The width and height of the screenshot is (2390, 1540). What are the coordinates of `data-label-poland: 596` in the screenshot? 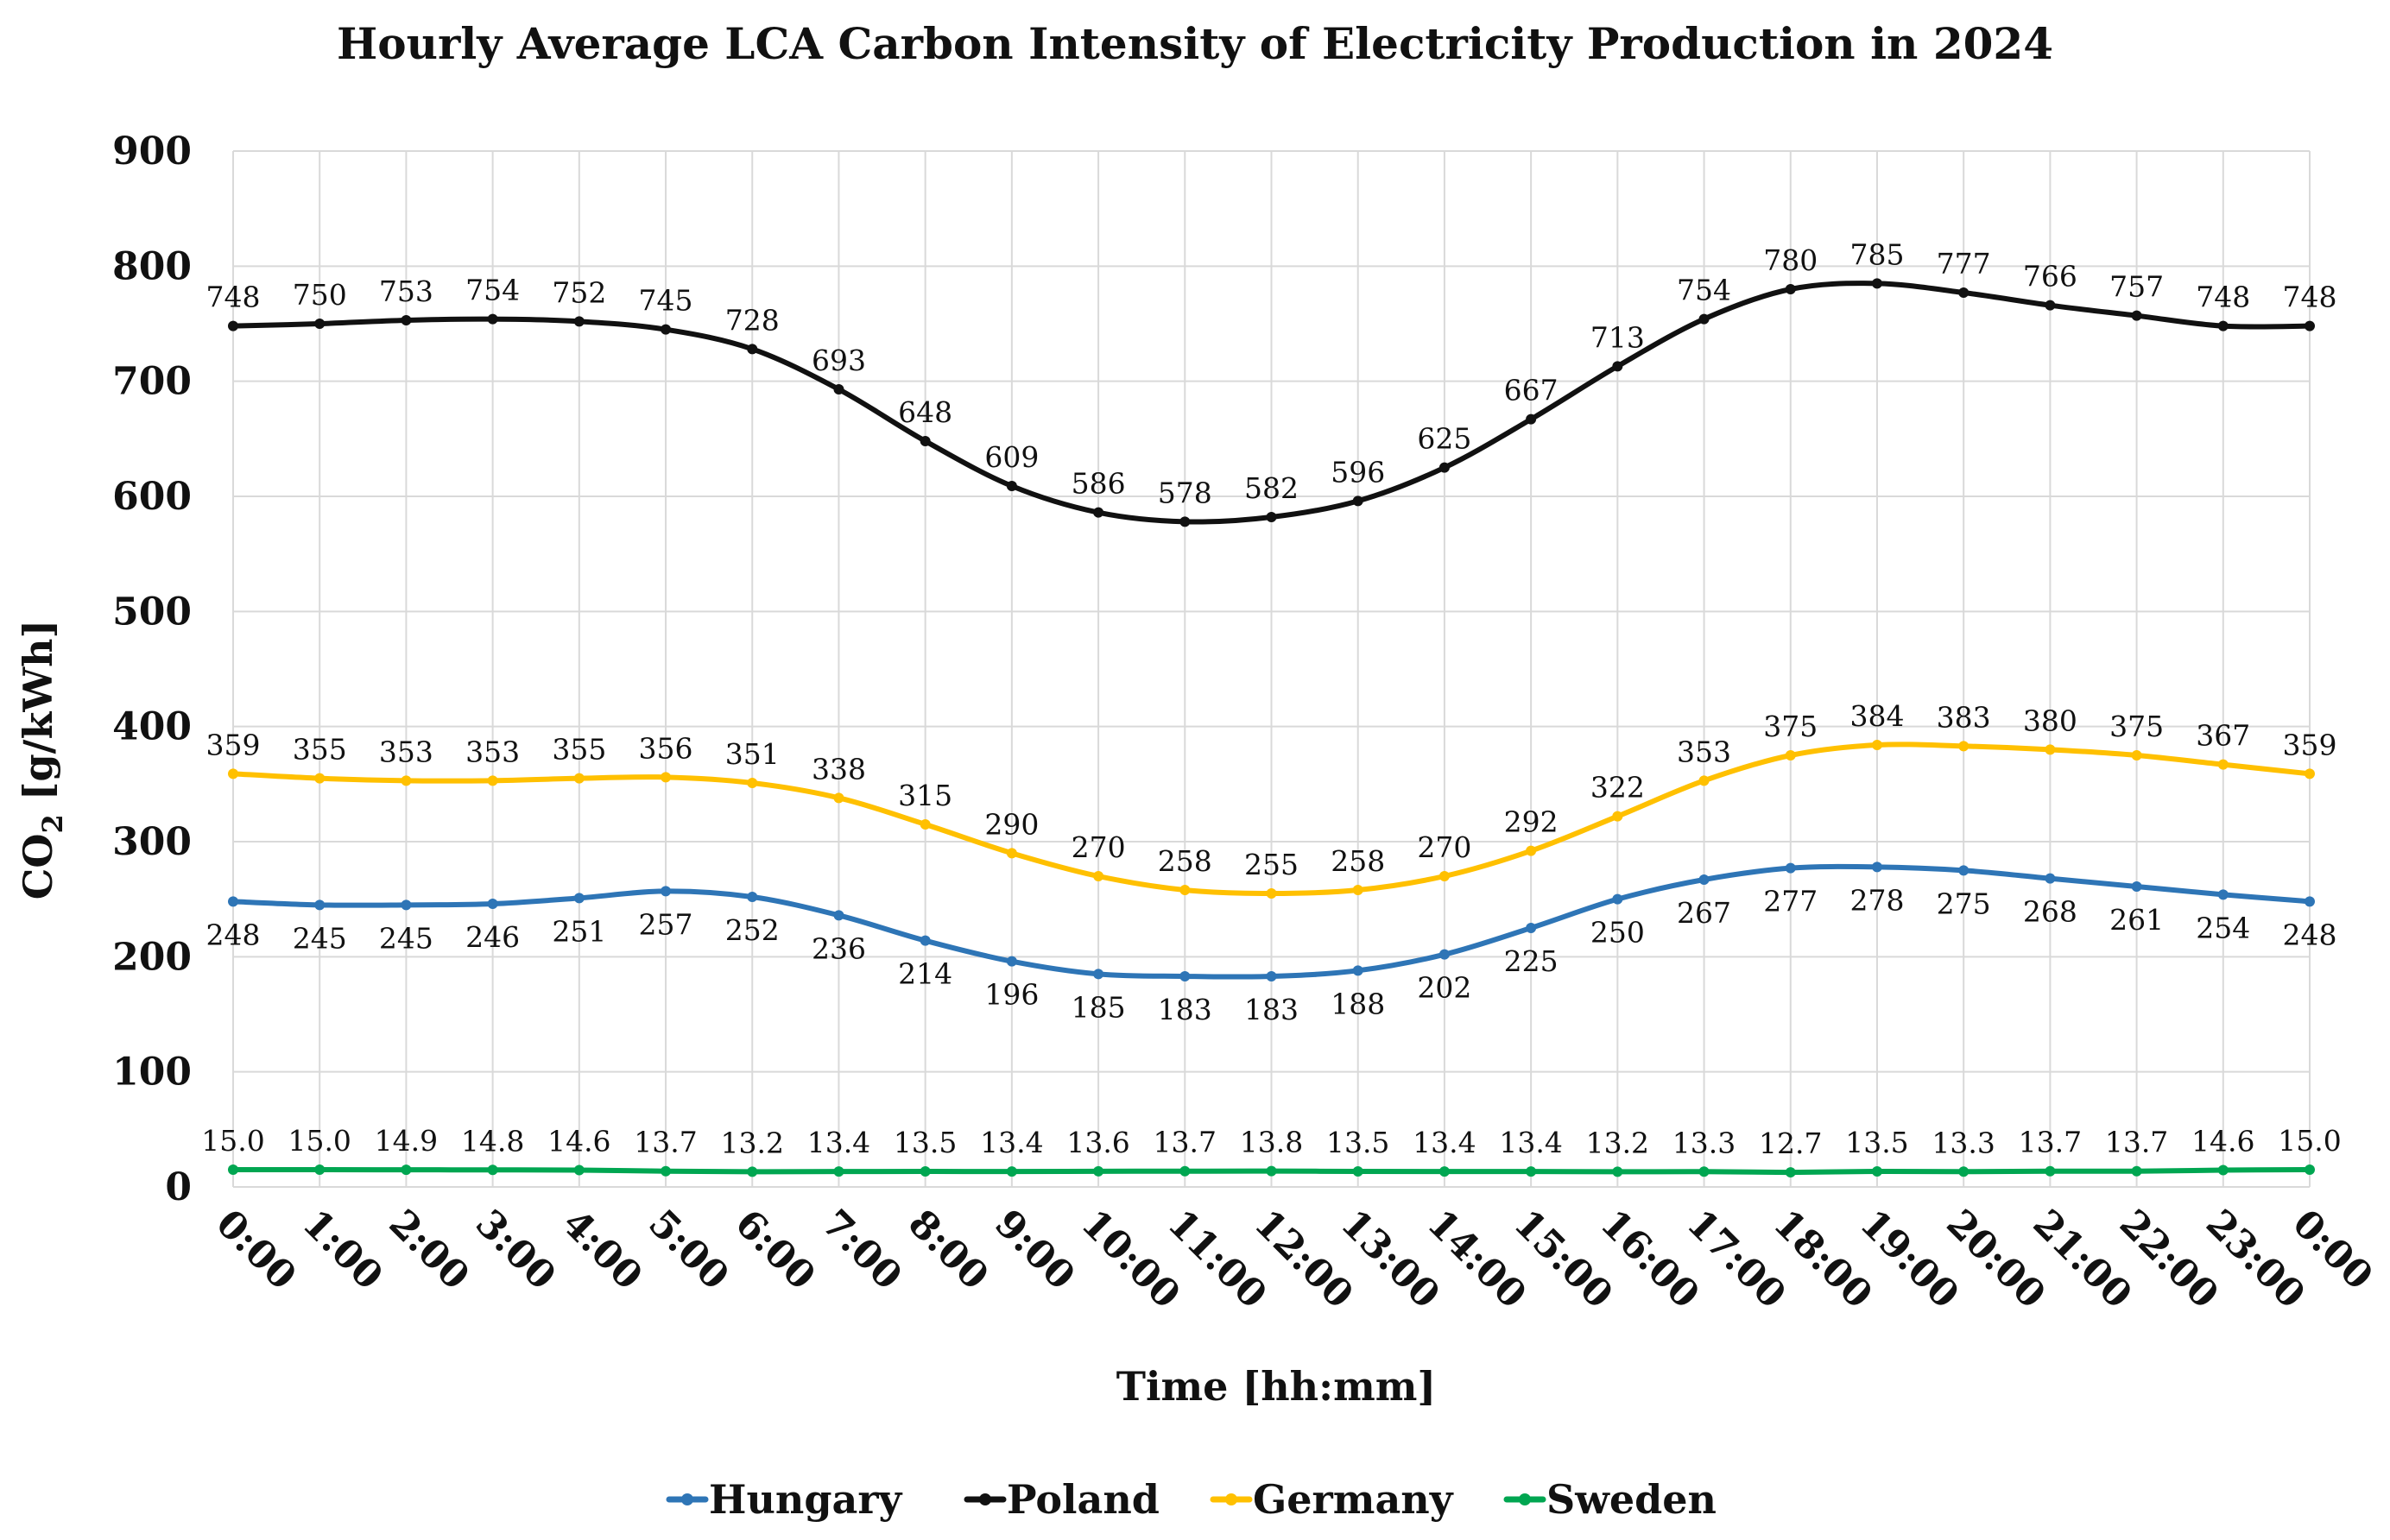 It's located at (1358, 472).